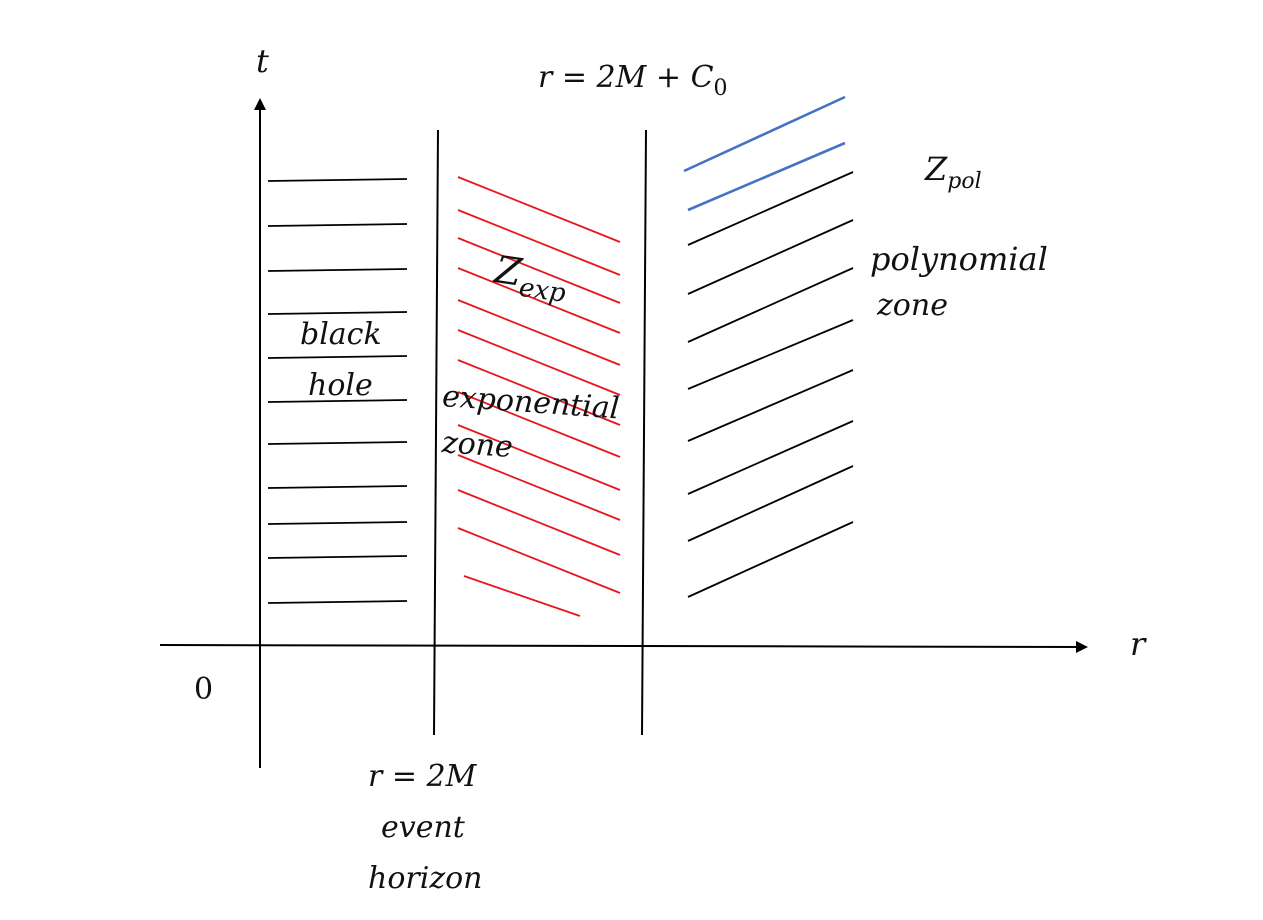  Describe the element at coordinates (340, 385) in the screenshot. I see `black-hole-label-line2: hole` at that location.